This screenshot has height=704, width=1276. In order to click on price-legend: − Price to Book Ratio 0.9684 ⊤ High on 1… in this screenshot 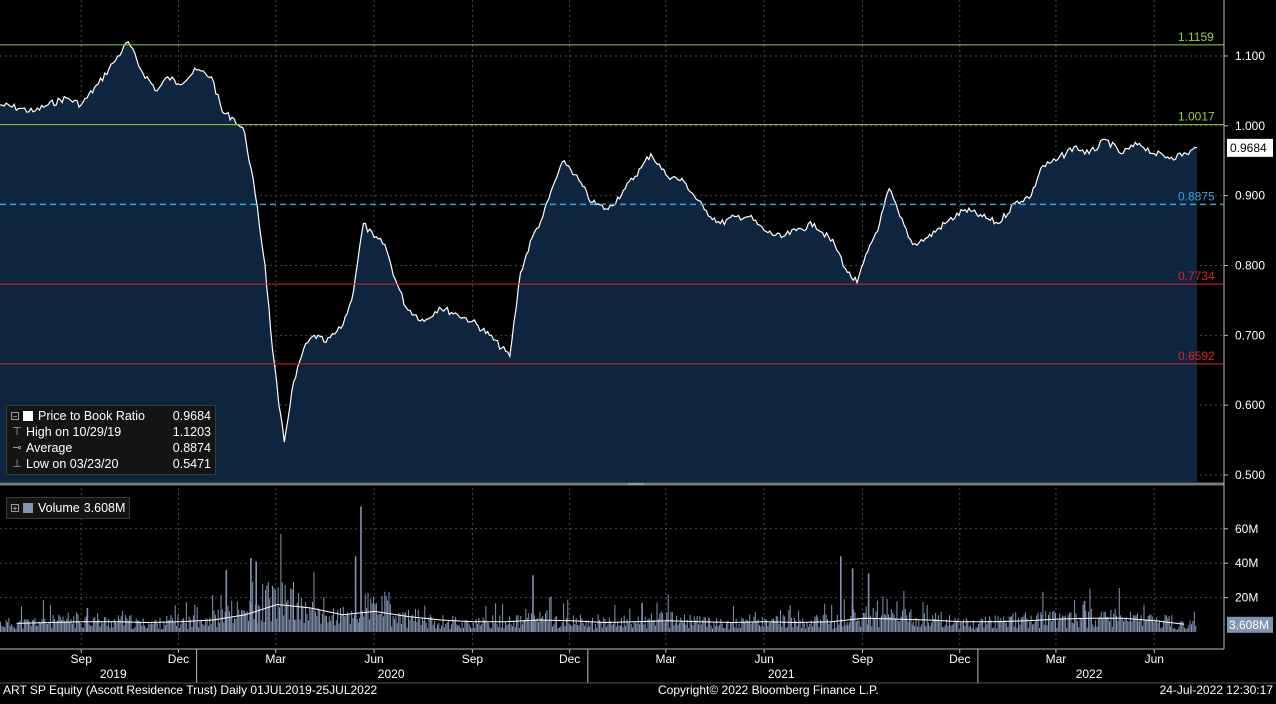, I will do `click(111, 440)`.